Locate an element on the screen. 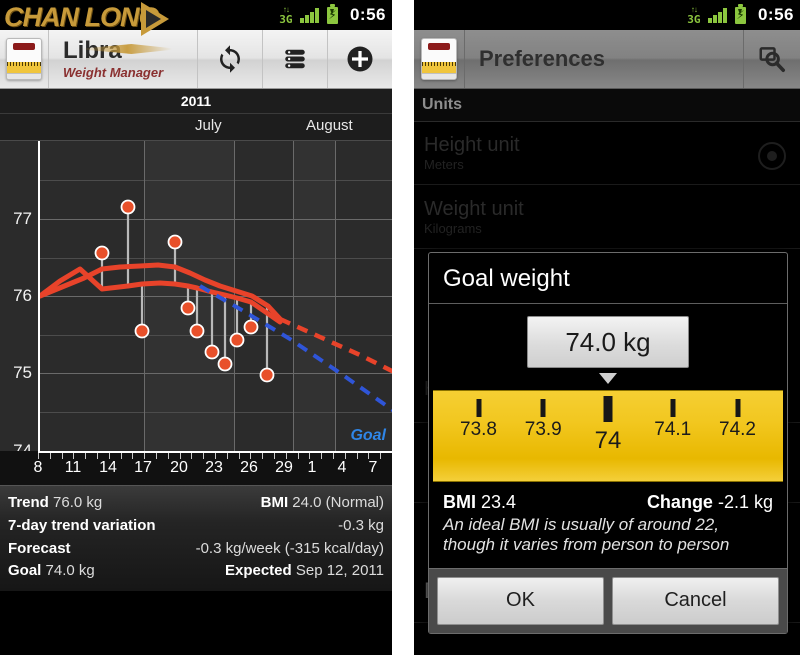  x-tick-label: 29 is located at coordinates (284, 467).